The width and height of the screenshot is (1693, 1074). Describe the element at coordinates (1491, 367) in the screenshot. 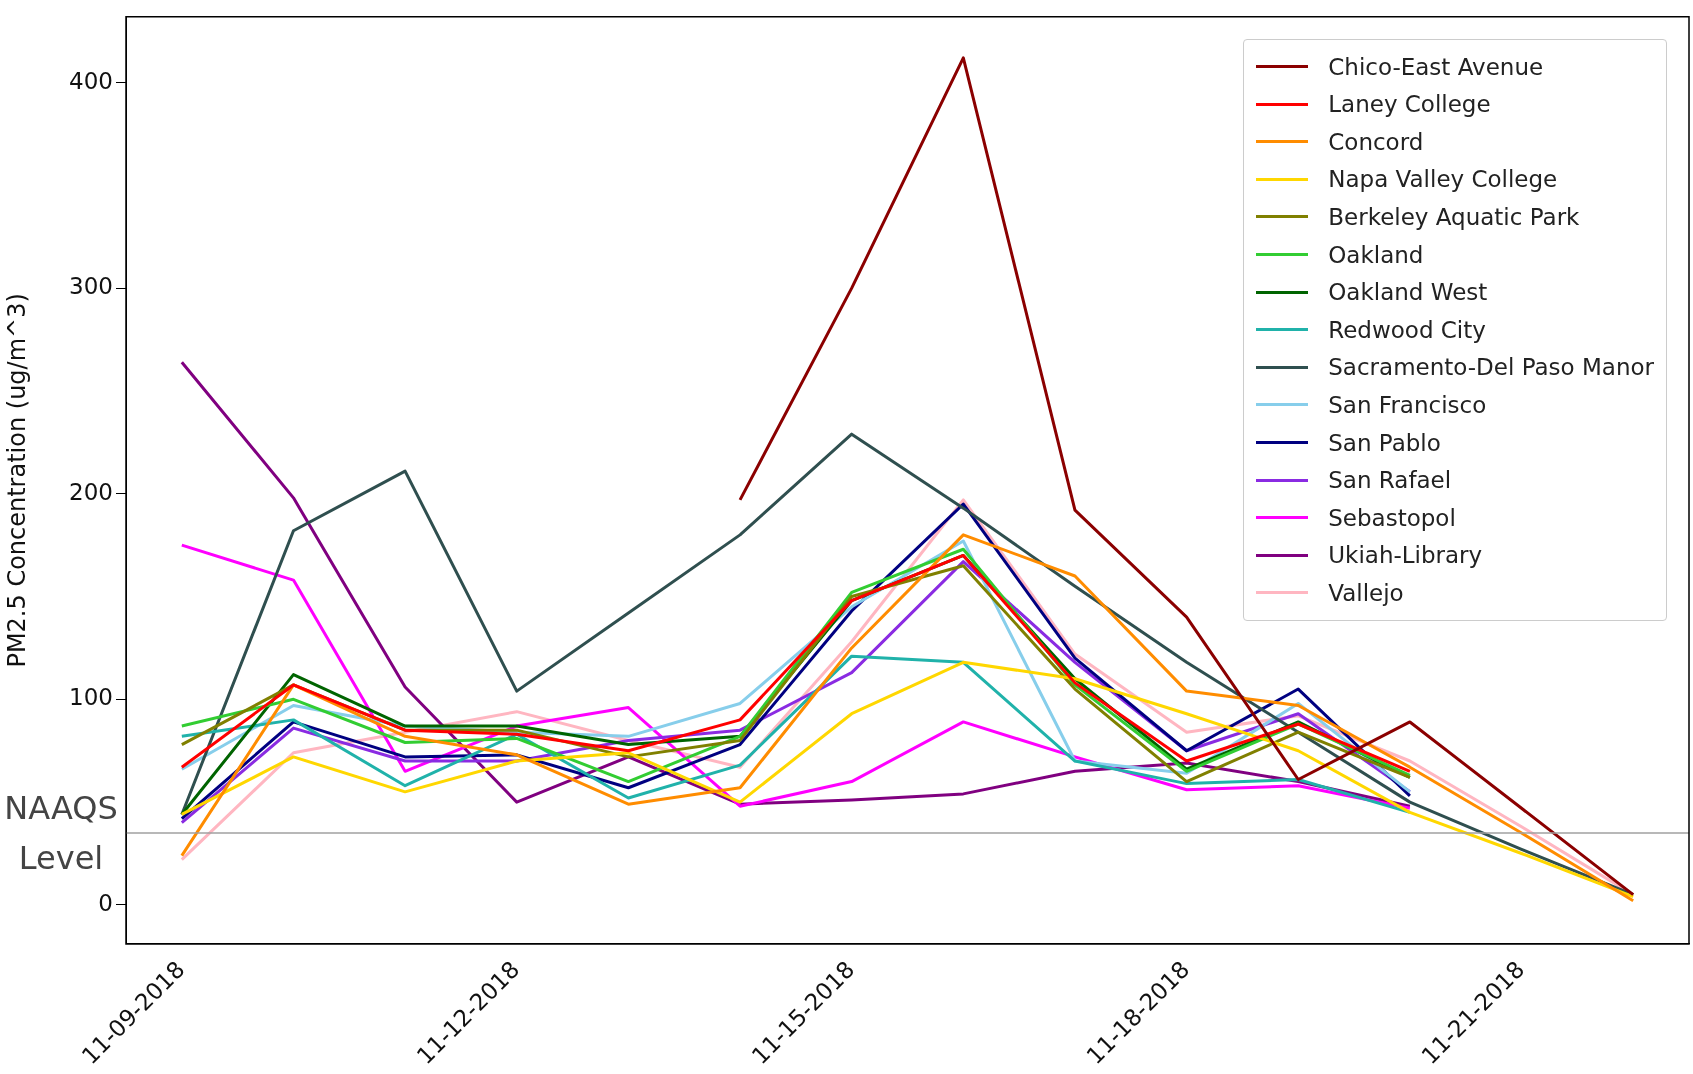

I see `legend-label: Sacramento-Del Paso Manor` at that location.